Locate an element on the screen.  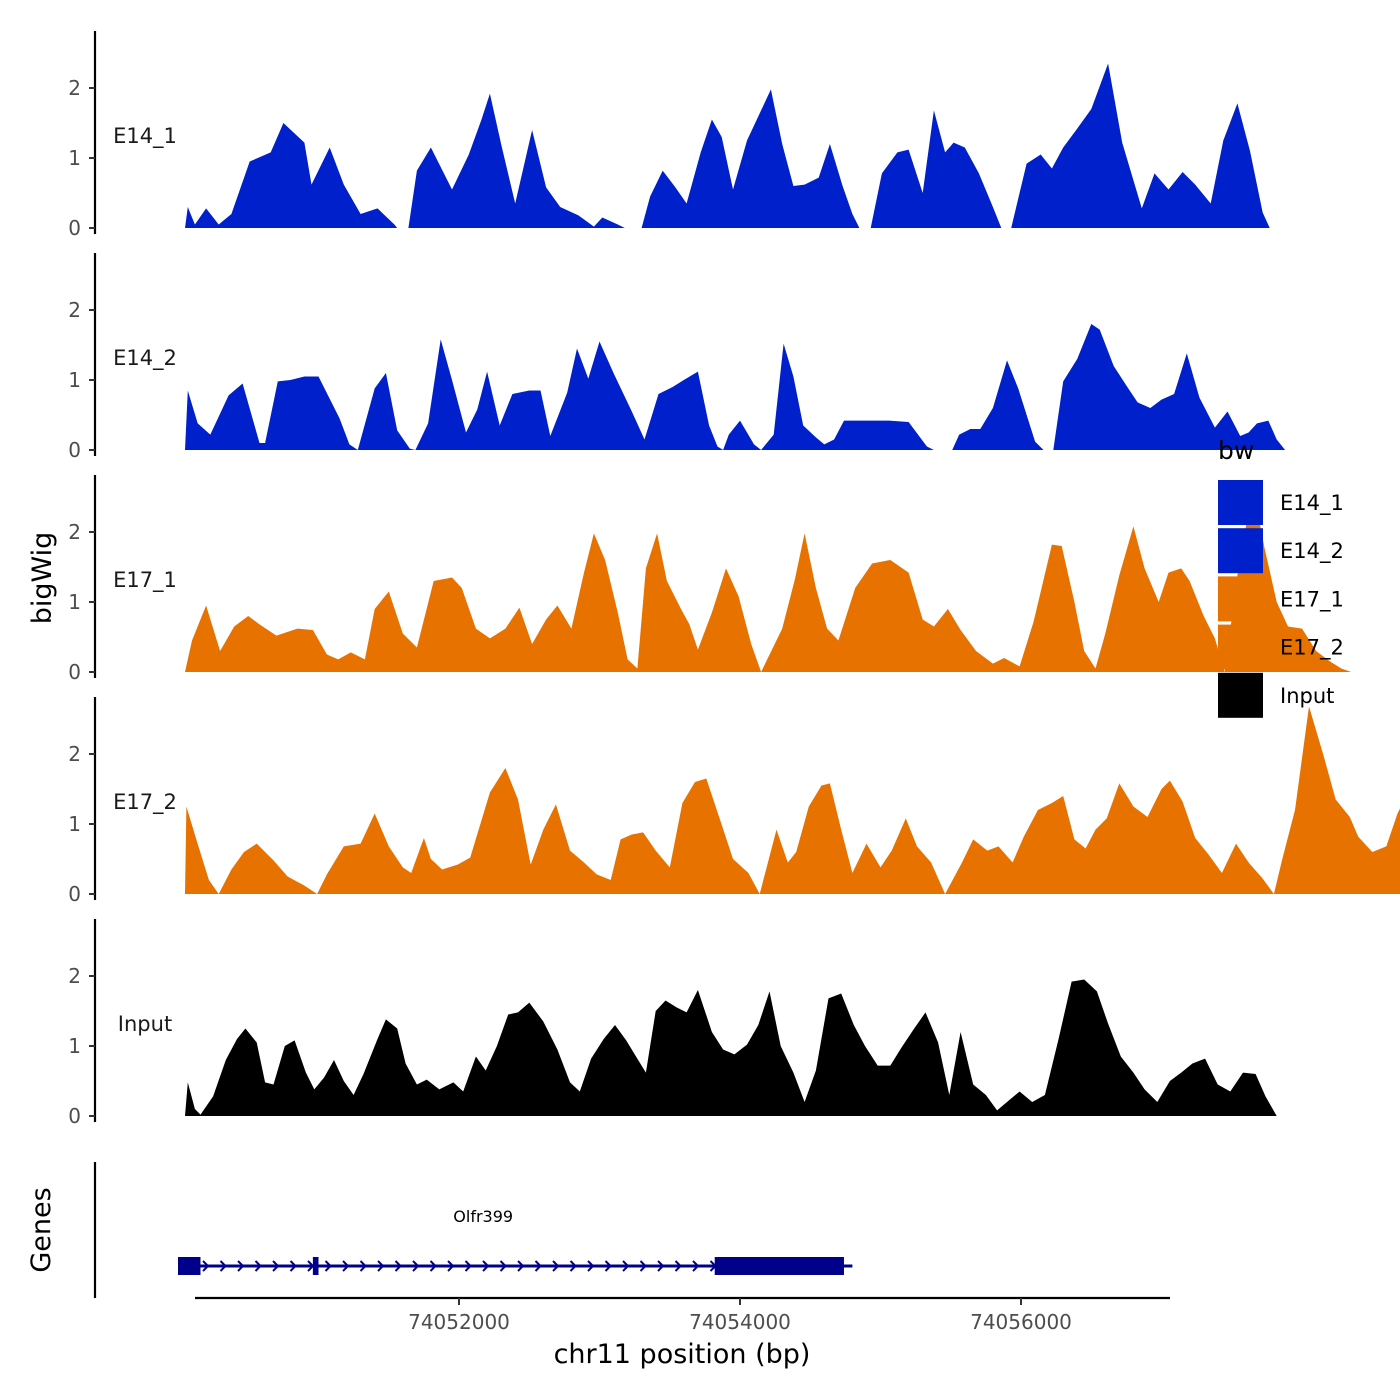
legend-label-Input: Input is located at coordinates (1307, 696).